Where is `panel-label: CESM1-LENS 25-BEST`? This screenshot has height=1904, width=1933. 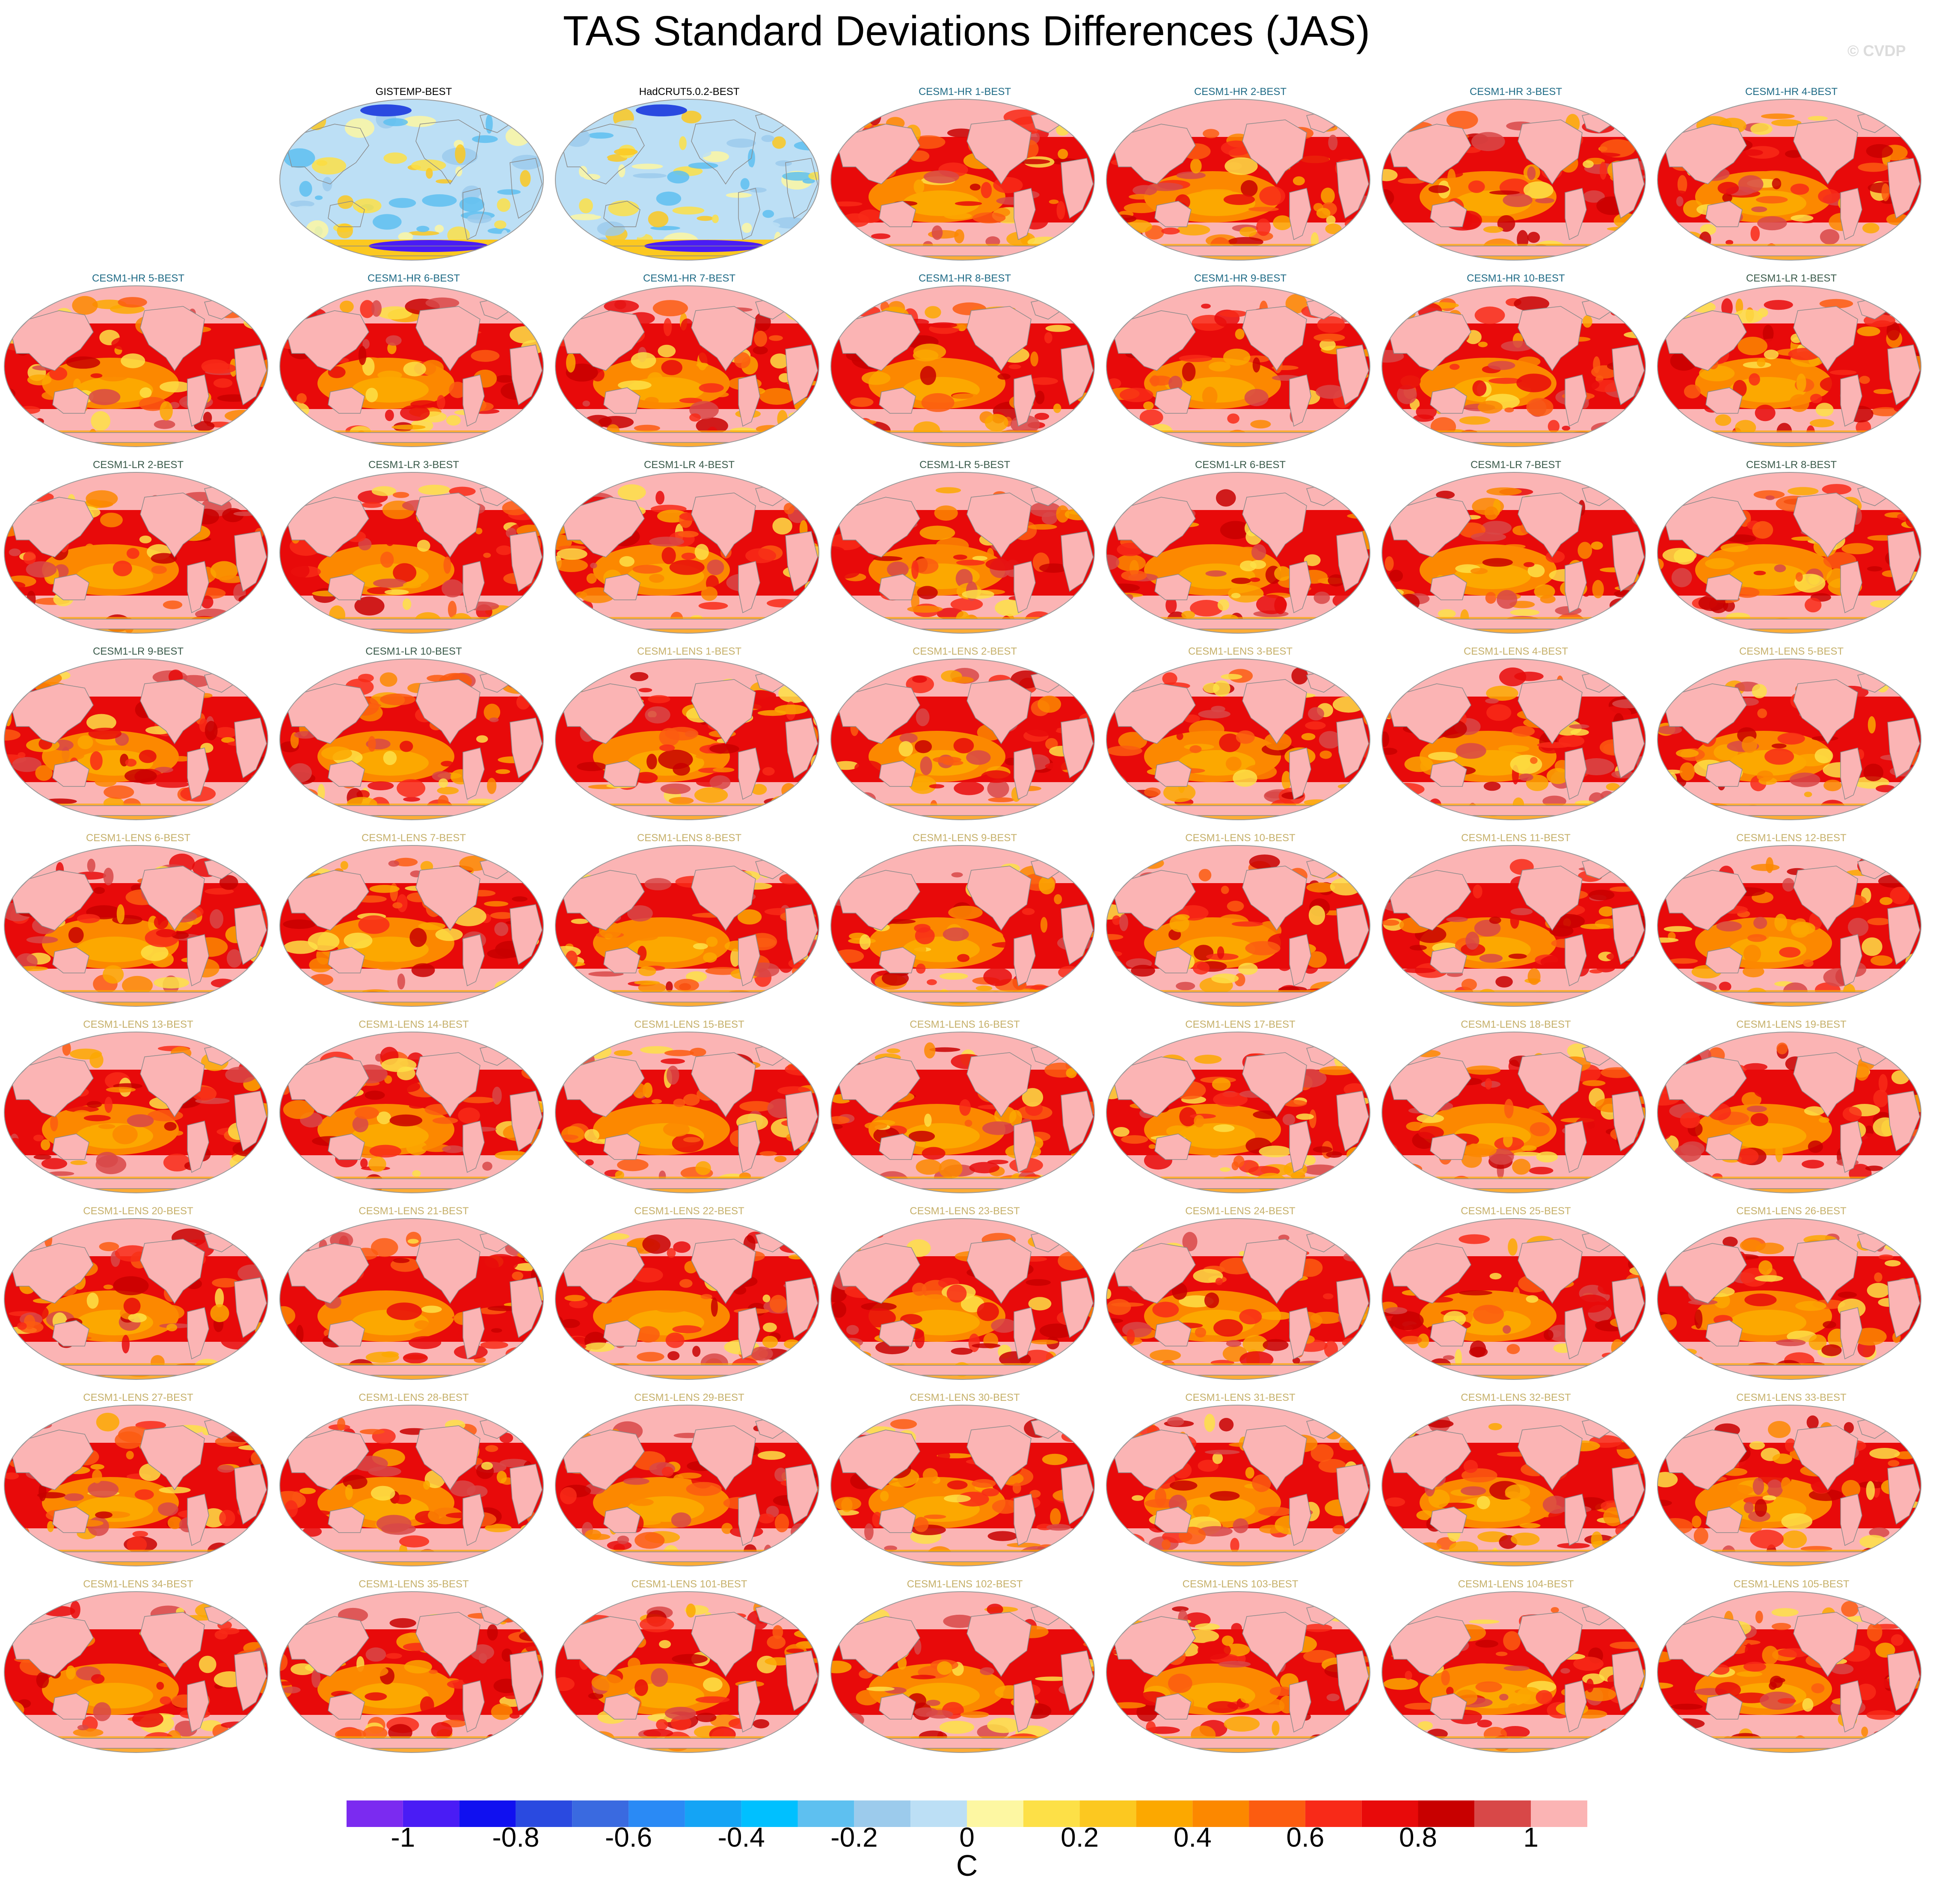
panel-label: CESM1-LENS 25-BEST is located at coordinates (1516, 1211).